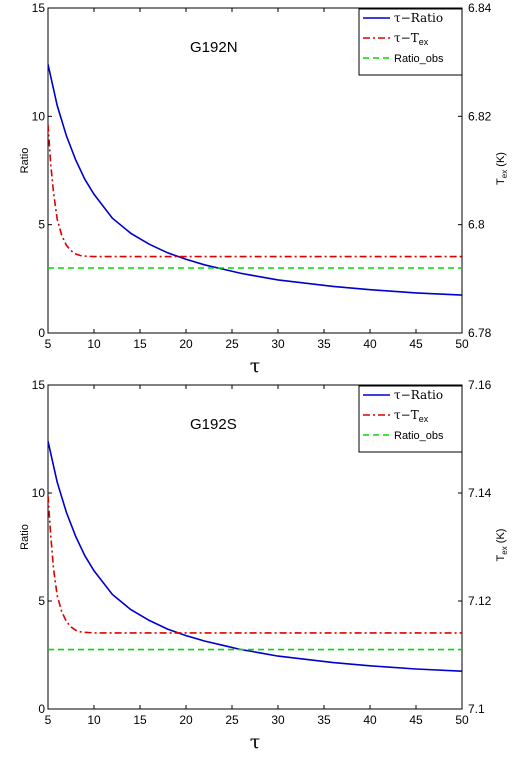 This screenshot has width=520, height=757. I want to click on y-right-tick-label: 6.82, so click(480, 116).